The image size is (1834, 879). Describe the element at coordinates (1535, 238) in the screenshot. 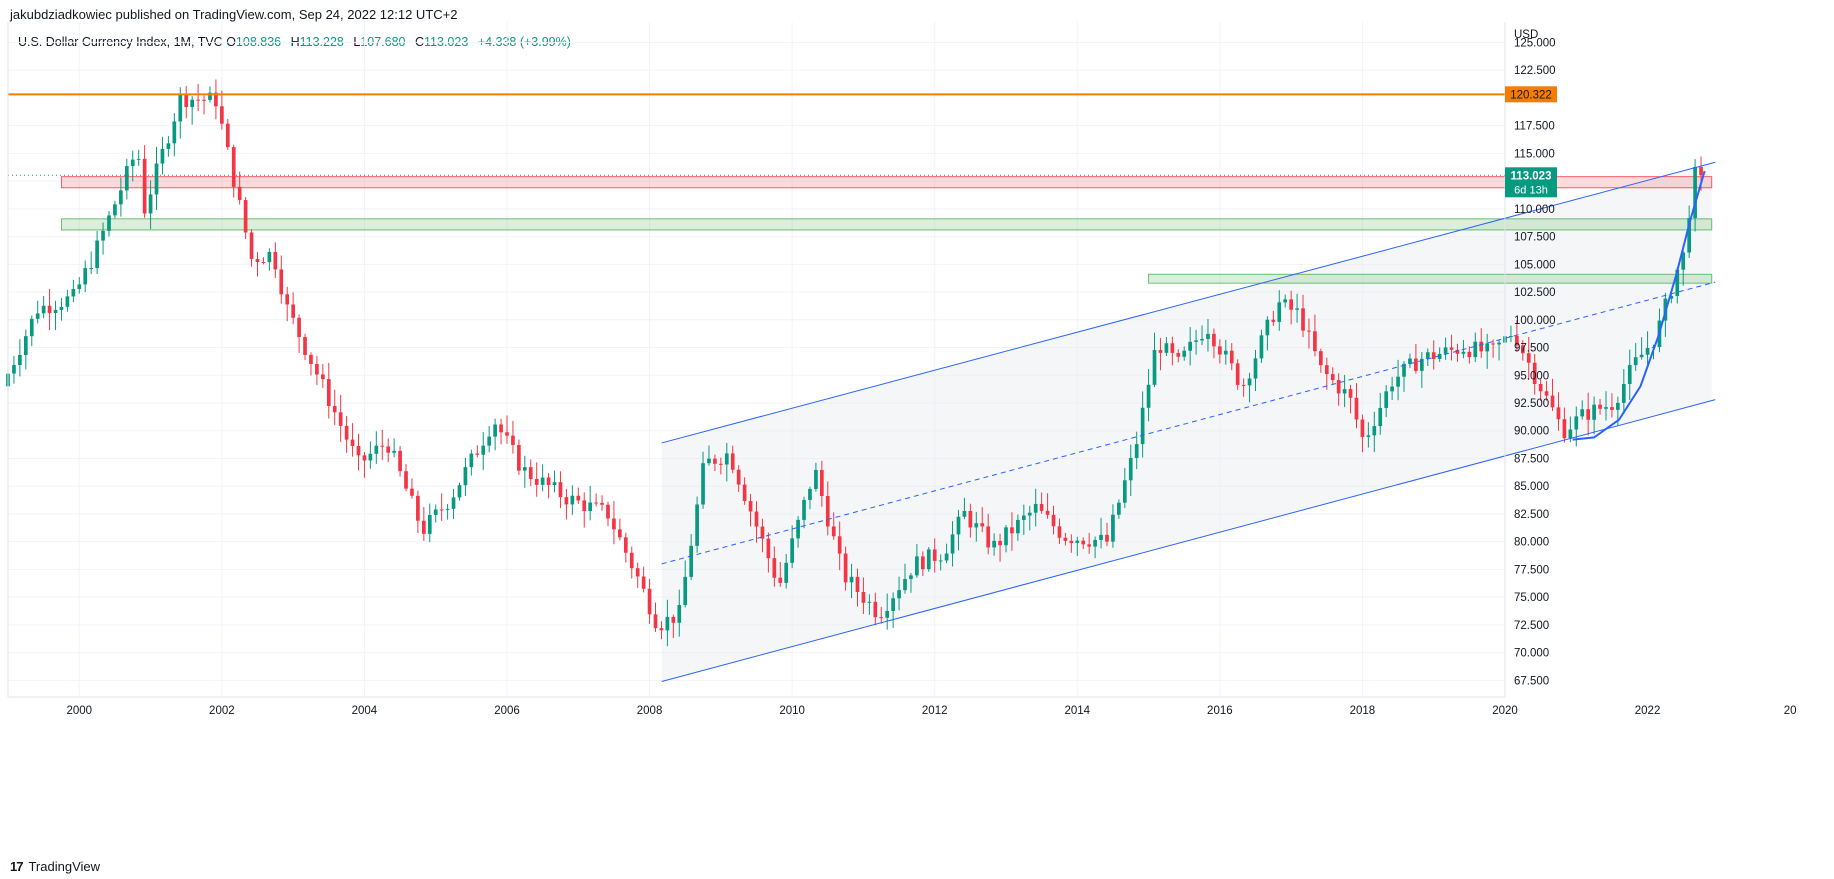

I see `y-tick-label: 107.500` at that location.